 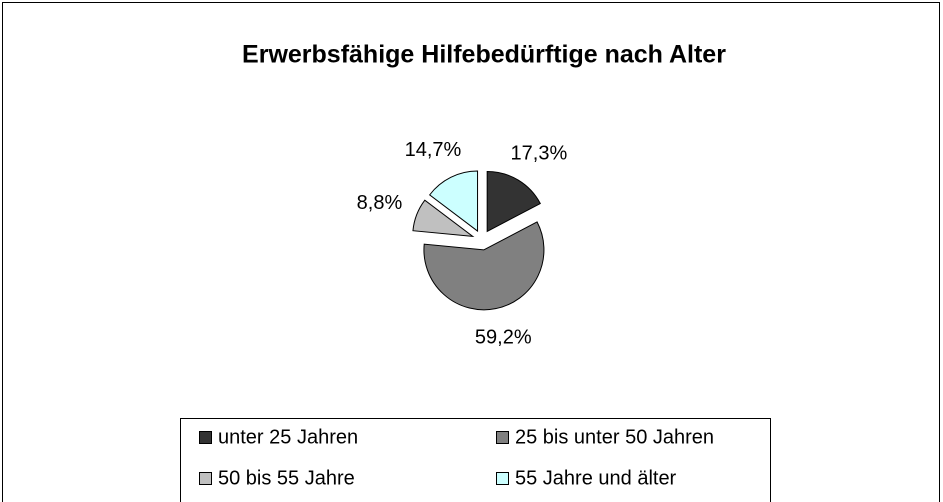 I want to click on chart-title: Erwerbsfähige Hilfebedürftige nach Alter, so click(x=484, y=55).